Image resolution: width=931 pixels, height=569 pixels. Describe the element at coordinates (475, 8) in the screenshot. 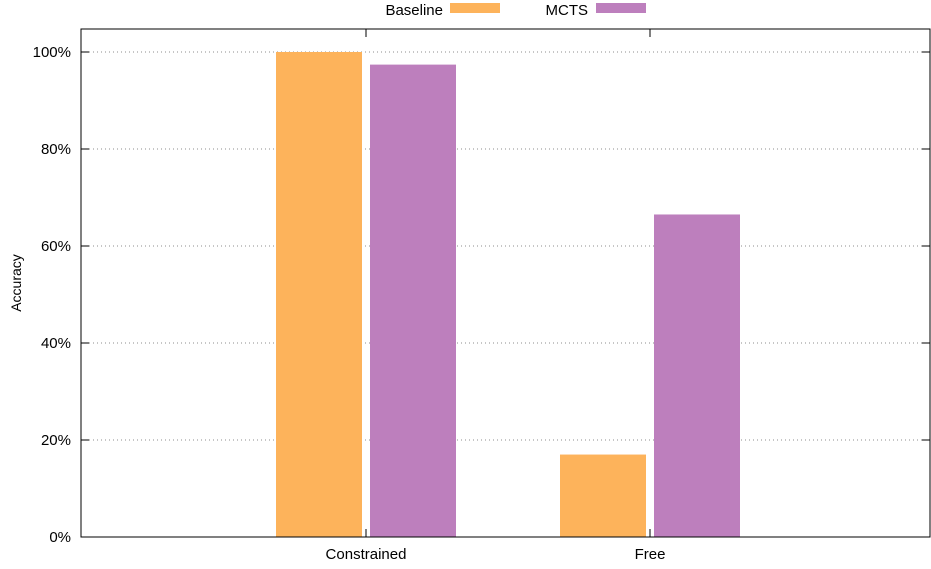

I see `legend-swatch-baseline` at that location.